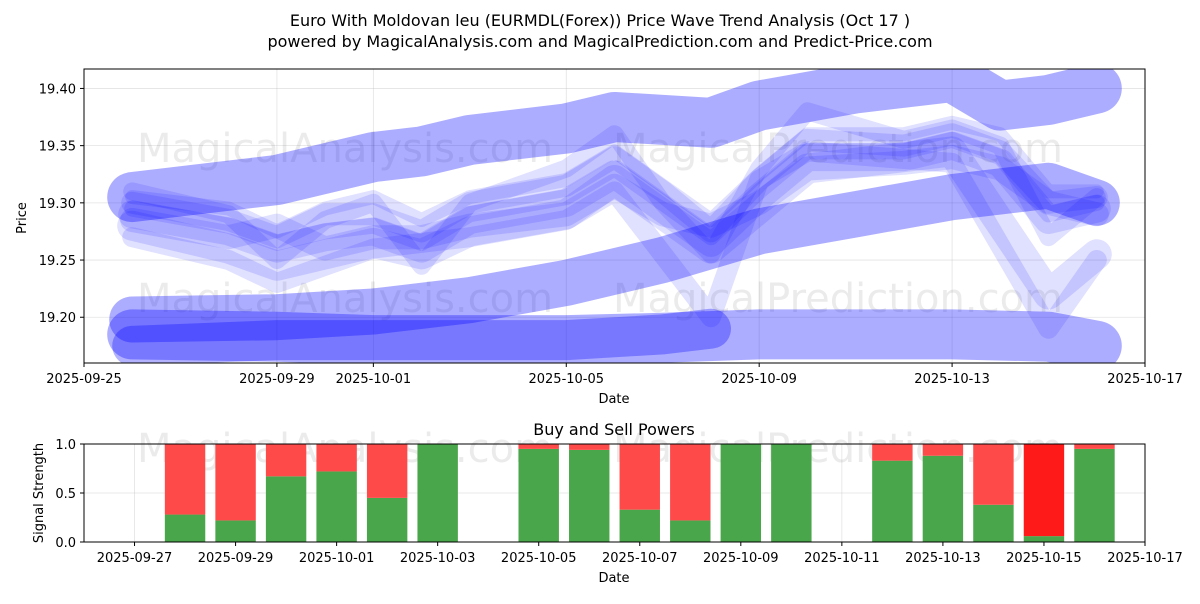 The image size is (1200, 604). I want to click on price-y-axis-label: Price, so click(22, 218).